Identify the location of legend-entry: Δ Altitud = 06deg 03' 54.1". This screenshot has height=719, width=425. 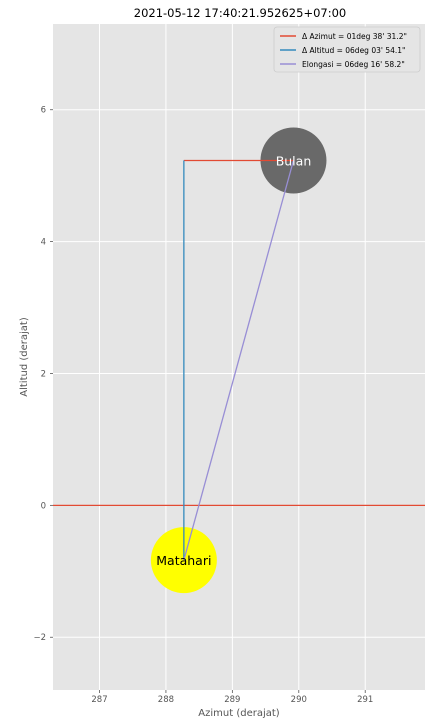
(353, 50).